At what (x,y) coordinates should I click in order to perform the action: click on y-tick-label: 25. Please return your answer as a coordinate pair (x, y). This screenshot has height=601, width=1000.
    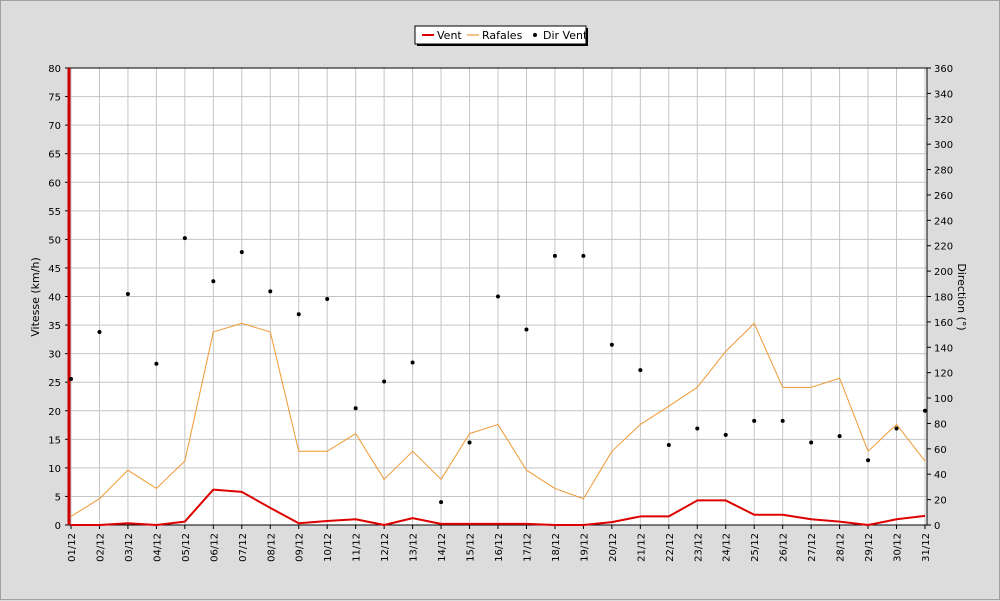
    Looking at the image, I should click on (54, 383).